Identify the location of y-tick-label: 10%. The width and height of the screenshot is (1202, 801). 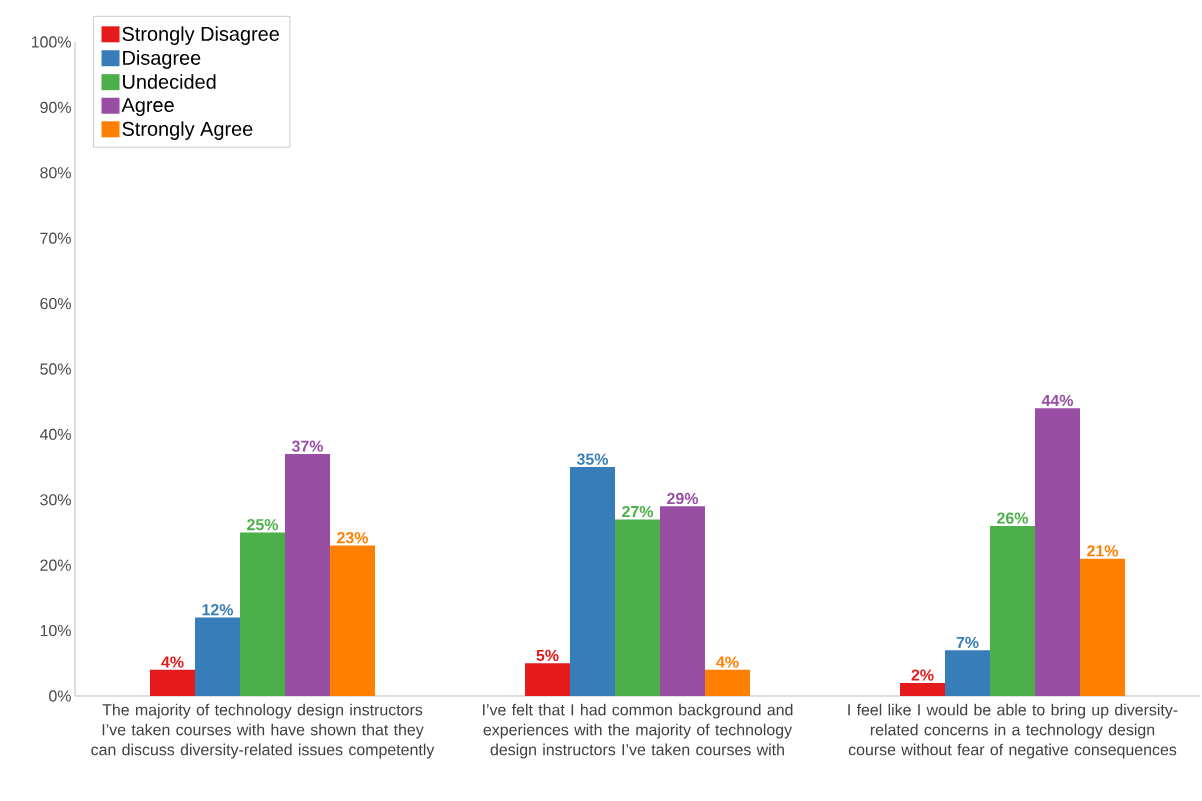
(55, 630).